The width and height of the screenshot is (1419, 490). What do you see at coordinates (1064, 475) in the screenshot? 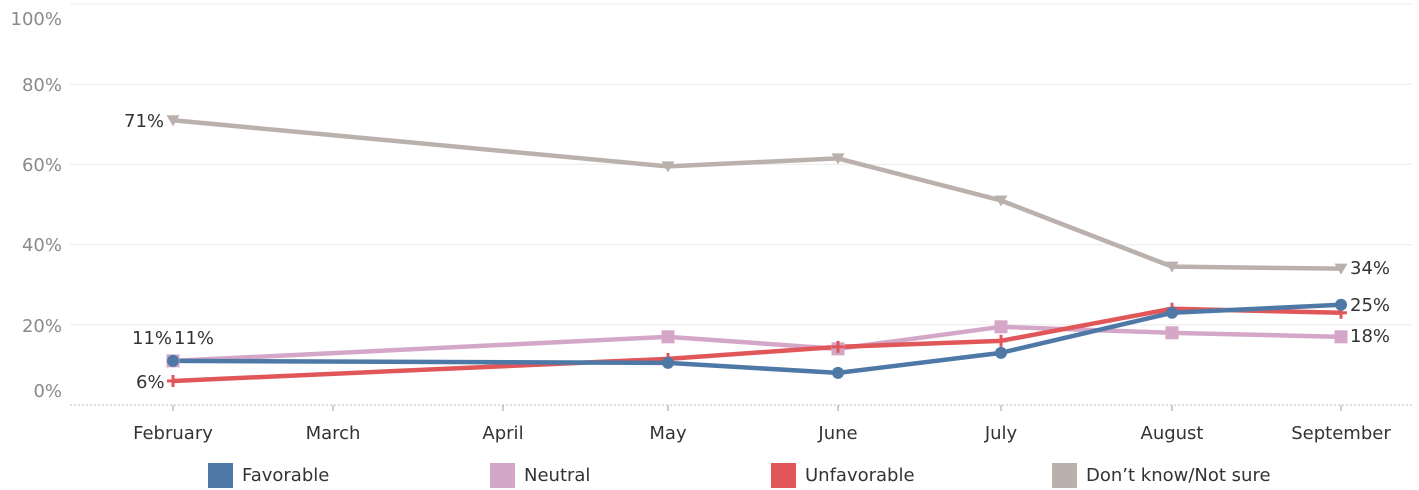
I see `legend-swatch-dont-know` at bounding box center [1064, 475].